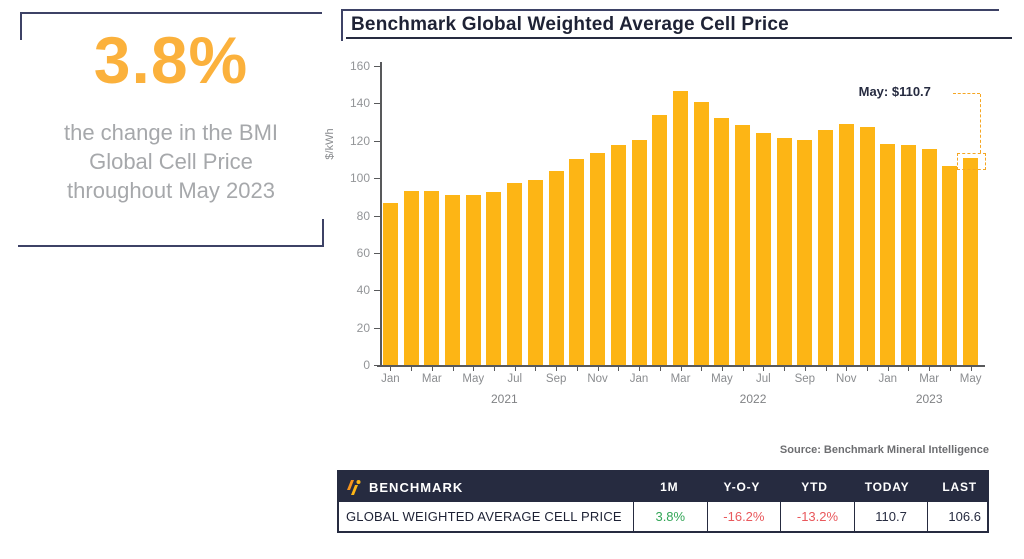 Image resolution: width=1024 pixels, height=559 pixels. What do you see at coordinates (884, 450) in the screenshot?
I see `source-note: Source: Benchmark Mineral Intelligence` at bounding box center [884, 450].